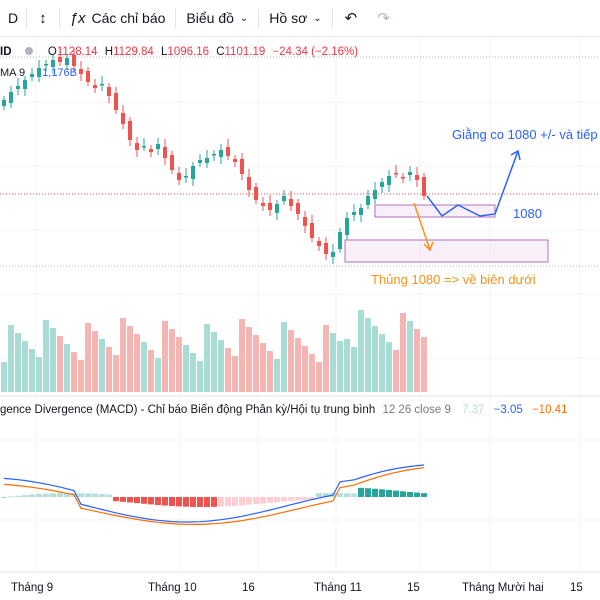 The height and width of the screenshot is (600, 600). I want to click on ma-legend: MA 9 1,176B, so click(38, 73).